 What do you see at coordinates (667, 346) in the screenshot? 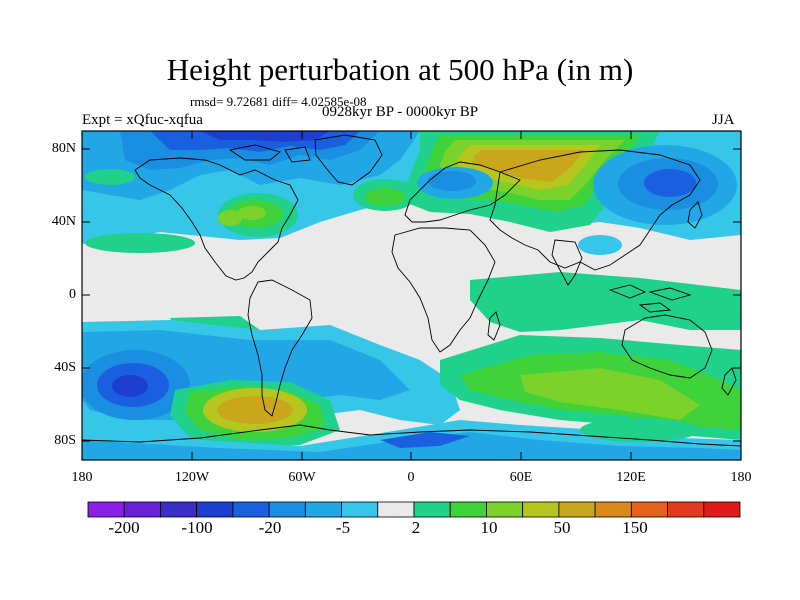
I see `coastline-australia` at bounding box center [667, 346].